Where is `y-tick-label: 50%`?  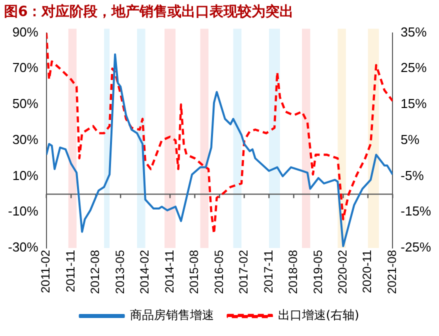
y-tick-label: 50% is located at coordinates (25, 104).